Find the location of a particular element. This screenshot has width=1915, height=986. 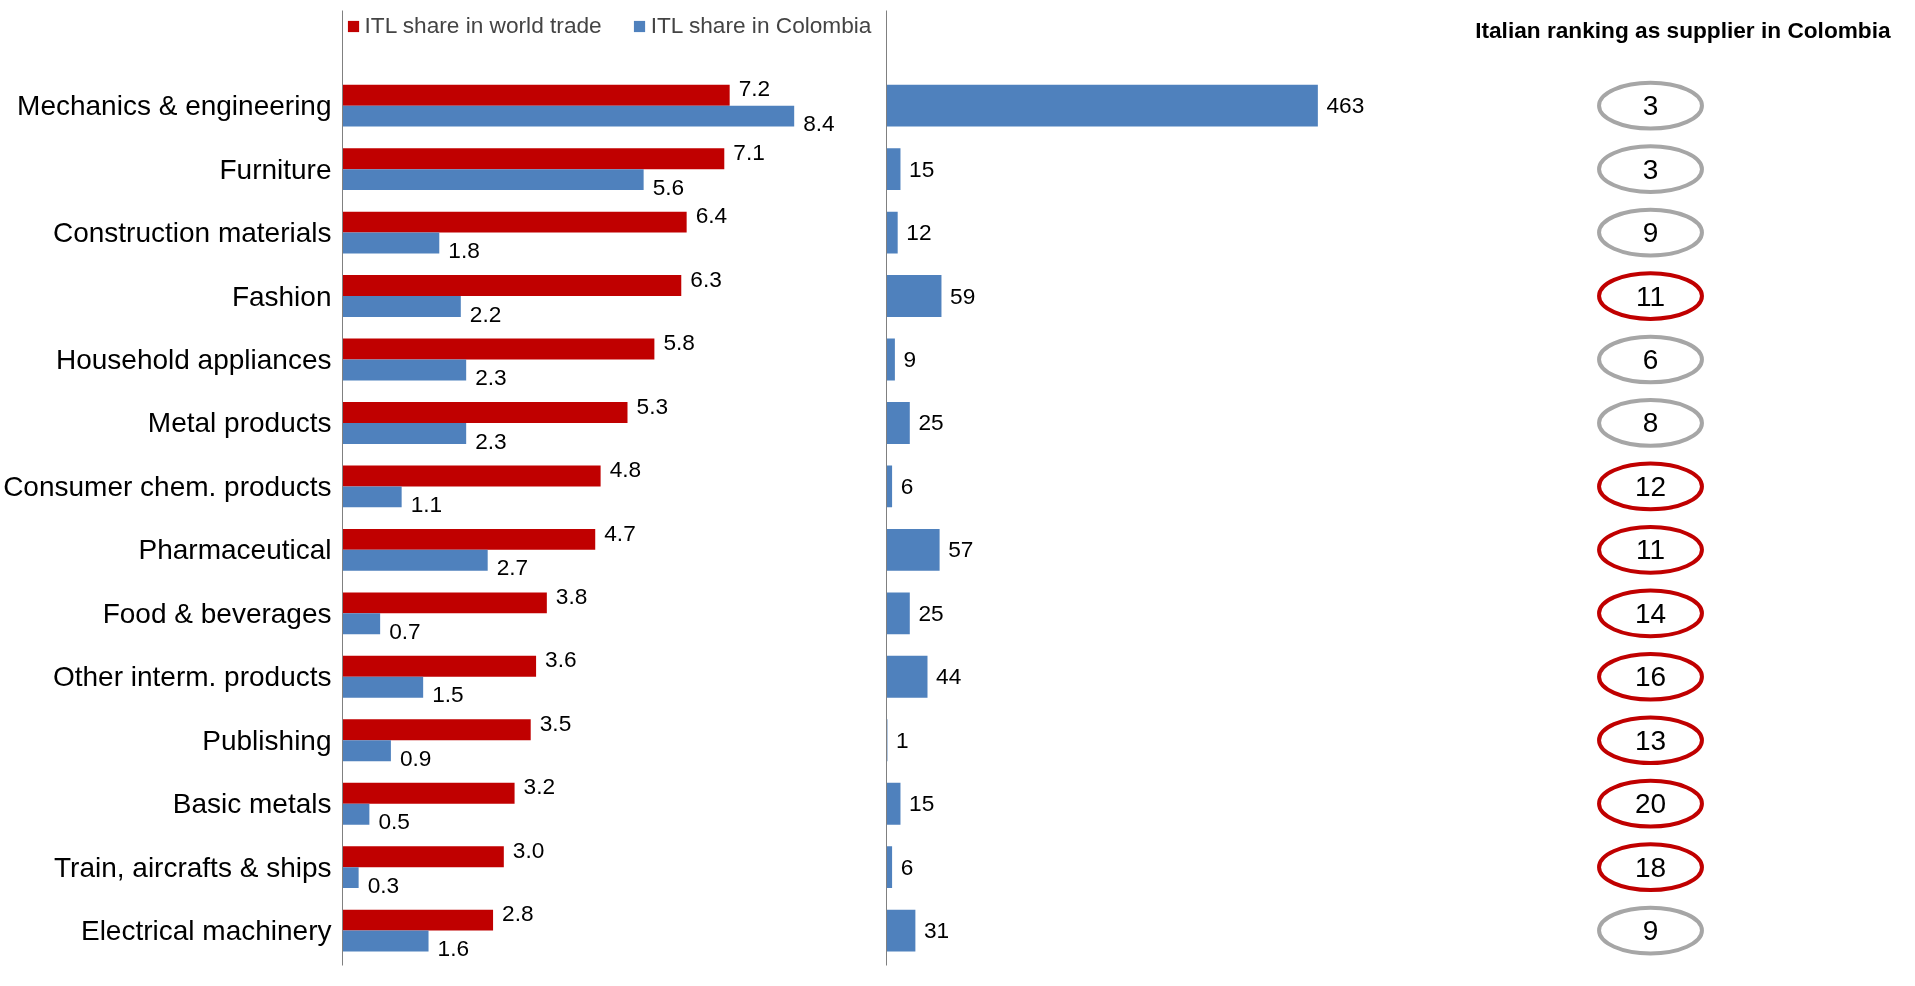

data-label: 2.2 is located at coordinates (485, 313).